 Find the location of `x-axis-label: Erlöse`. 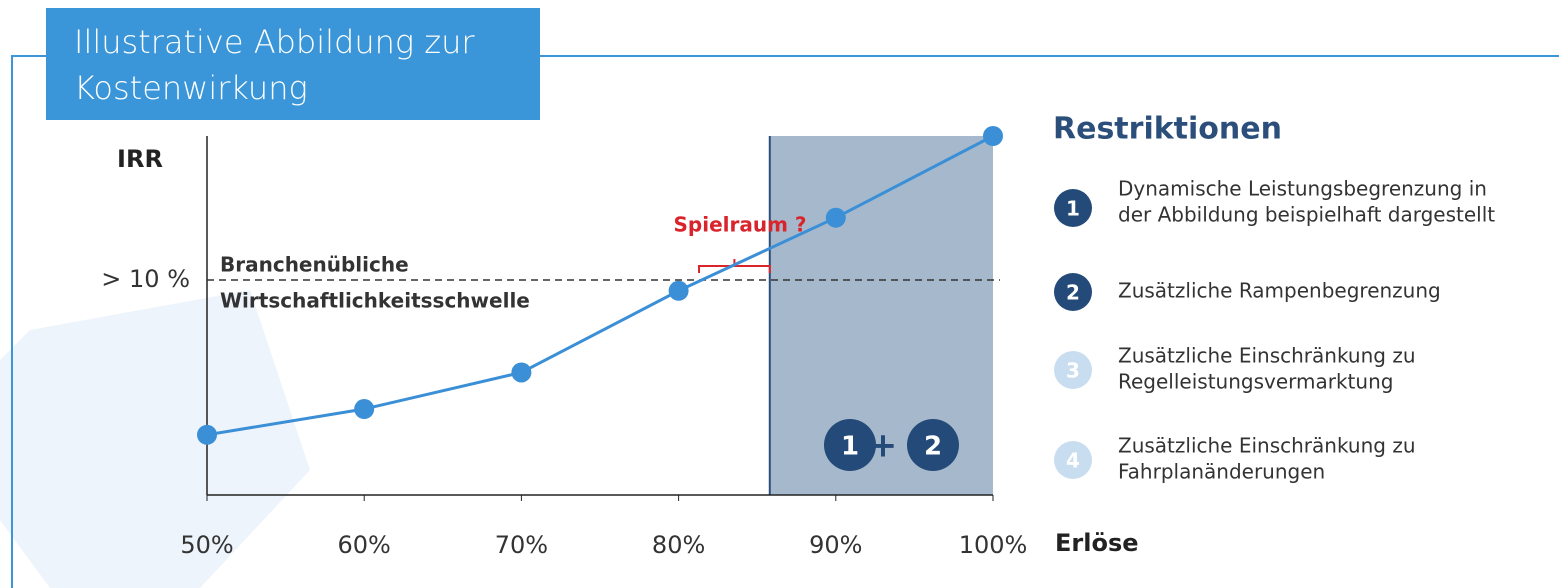

x-axis-label: Erlöse is located at coordinates (1097, 543).